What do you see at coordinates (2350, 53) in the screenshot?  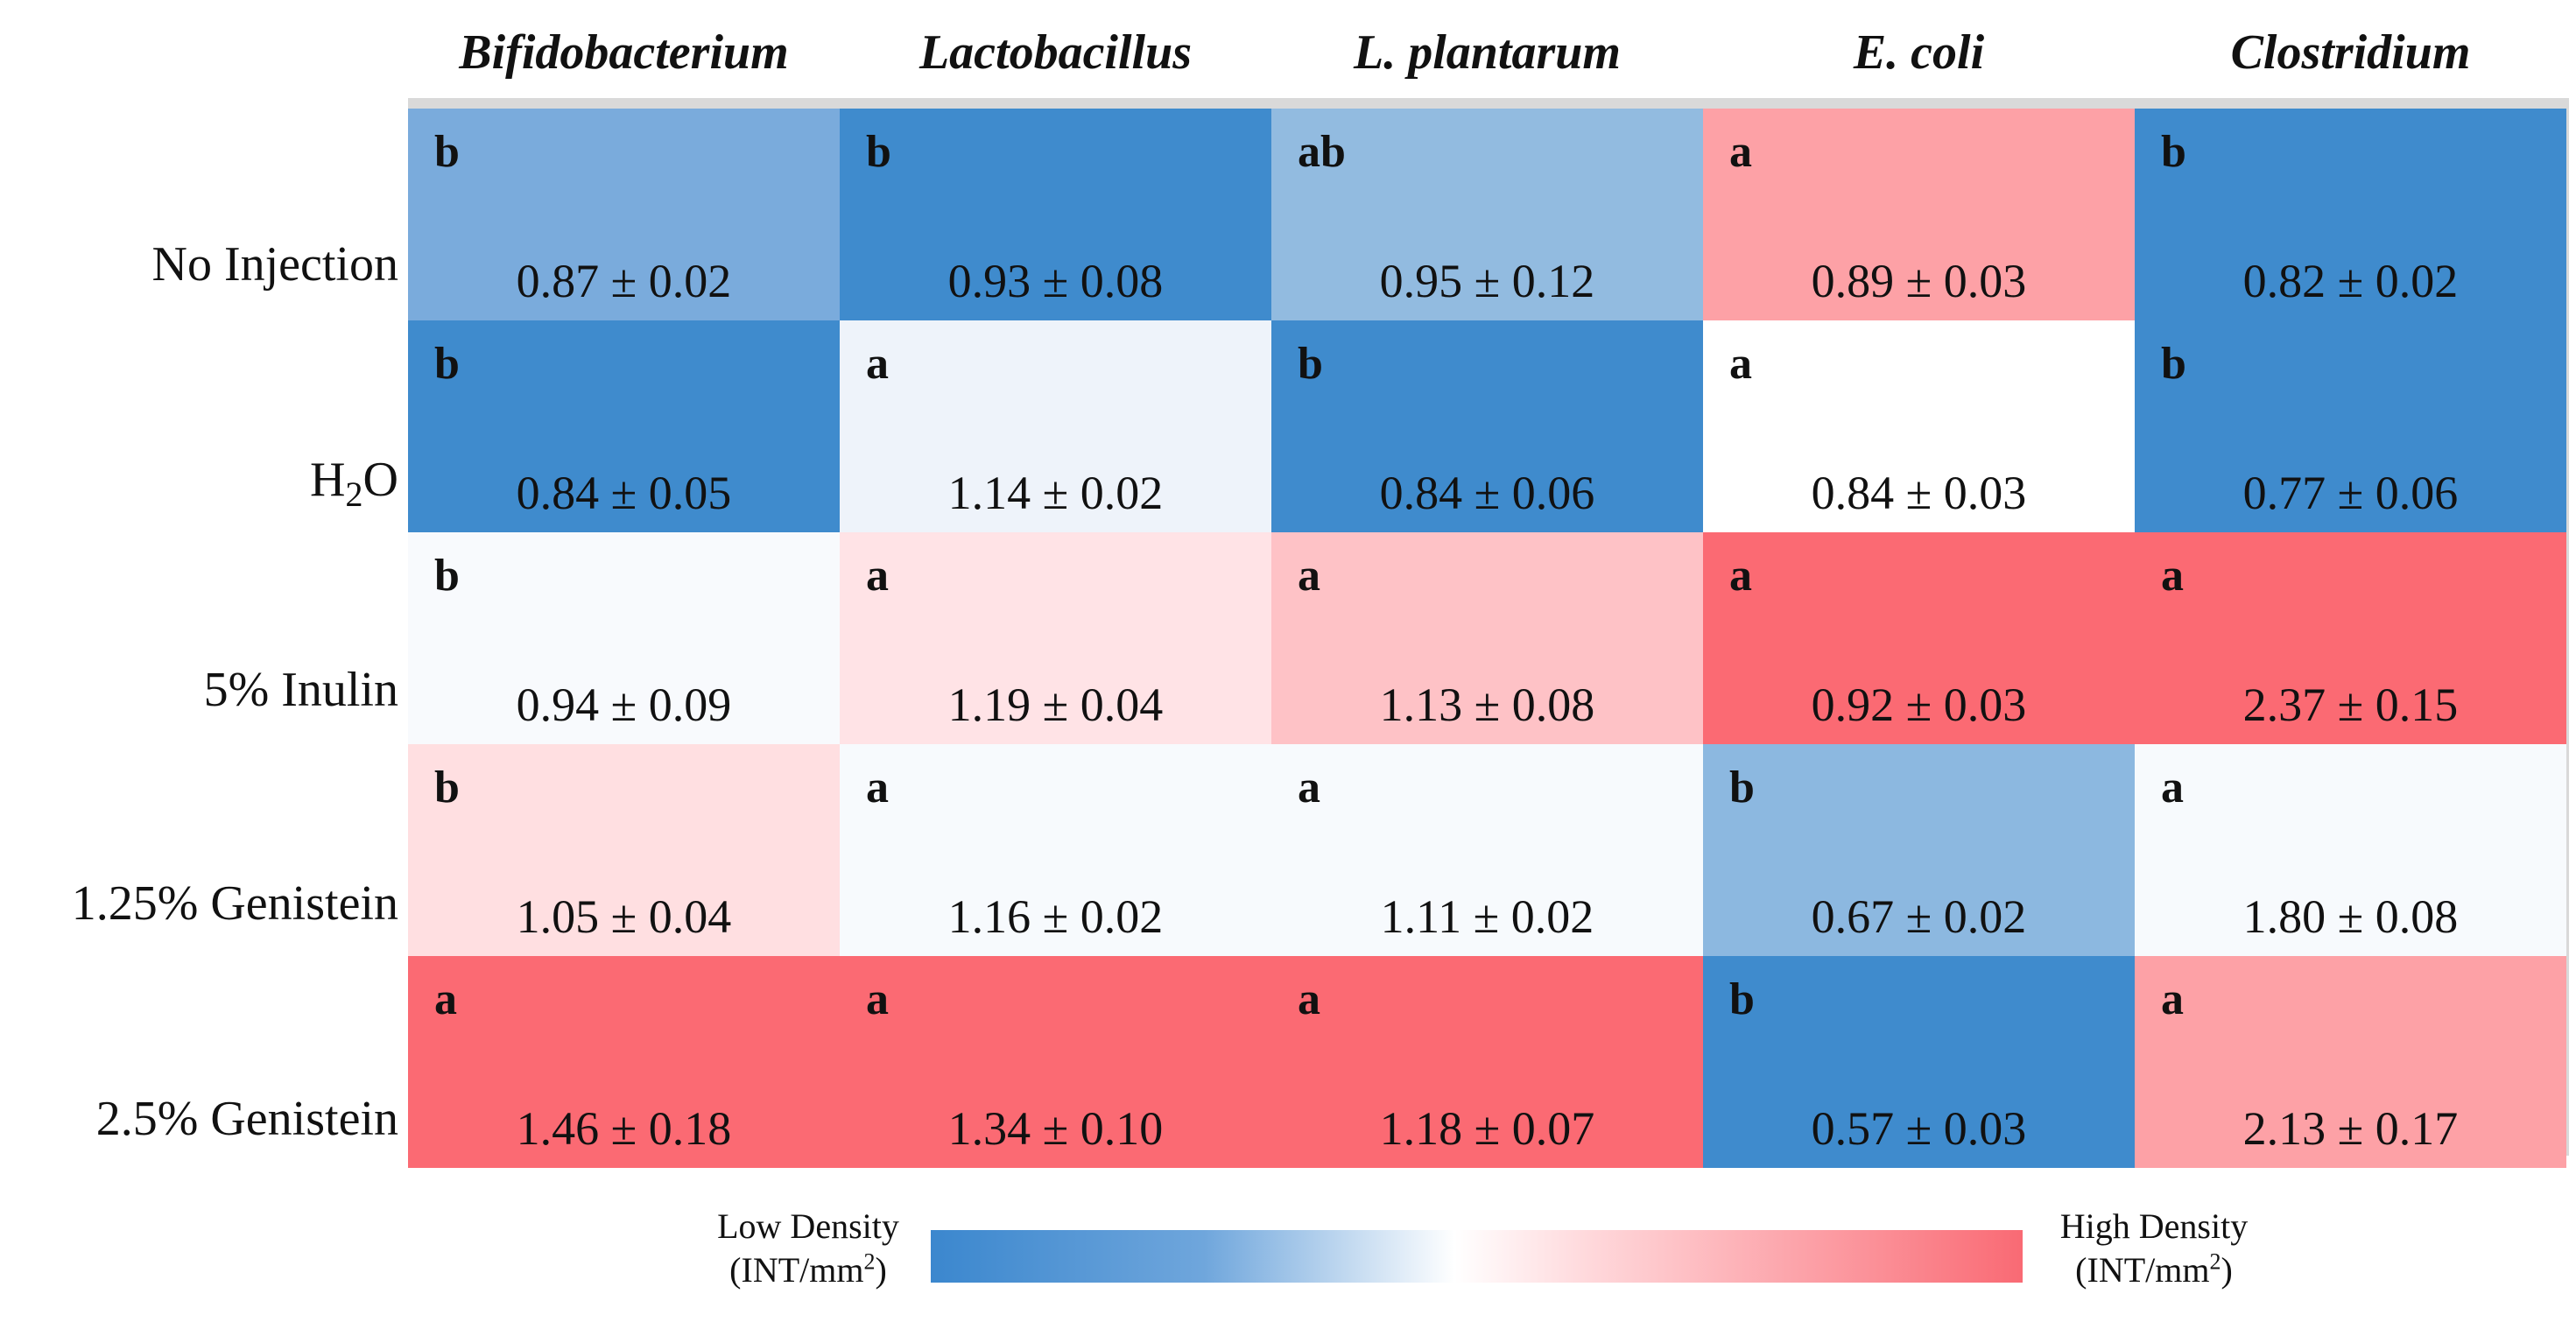 I see `column-header-clostridium: Clostridium` at bounding box center [2350, 53].